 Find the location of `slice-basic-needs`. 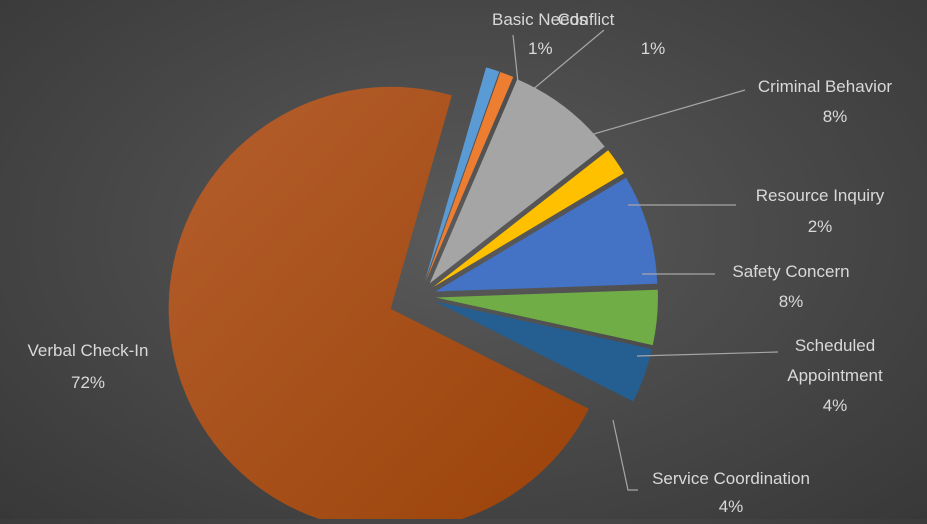

slice-basic-needs is located at coordinates (462, 174).